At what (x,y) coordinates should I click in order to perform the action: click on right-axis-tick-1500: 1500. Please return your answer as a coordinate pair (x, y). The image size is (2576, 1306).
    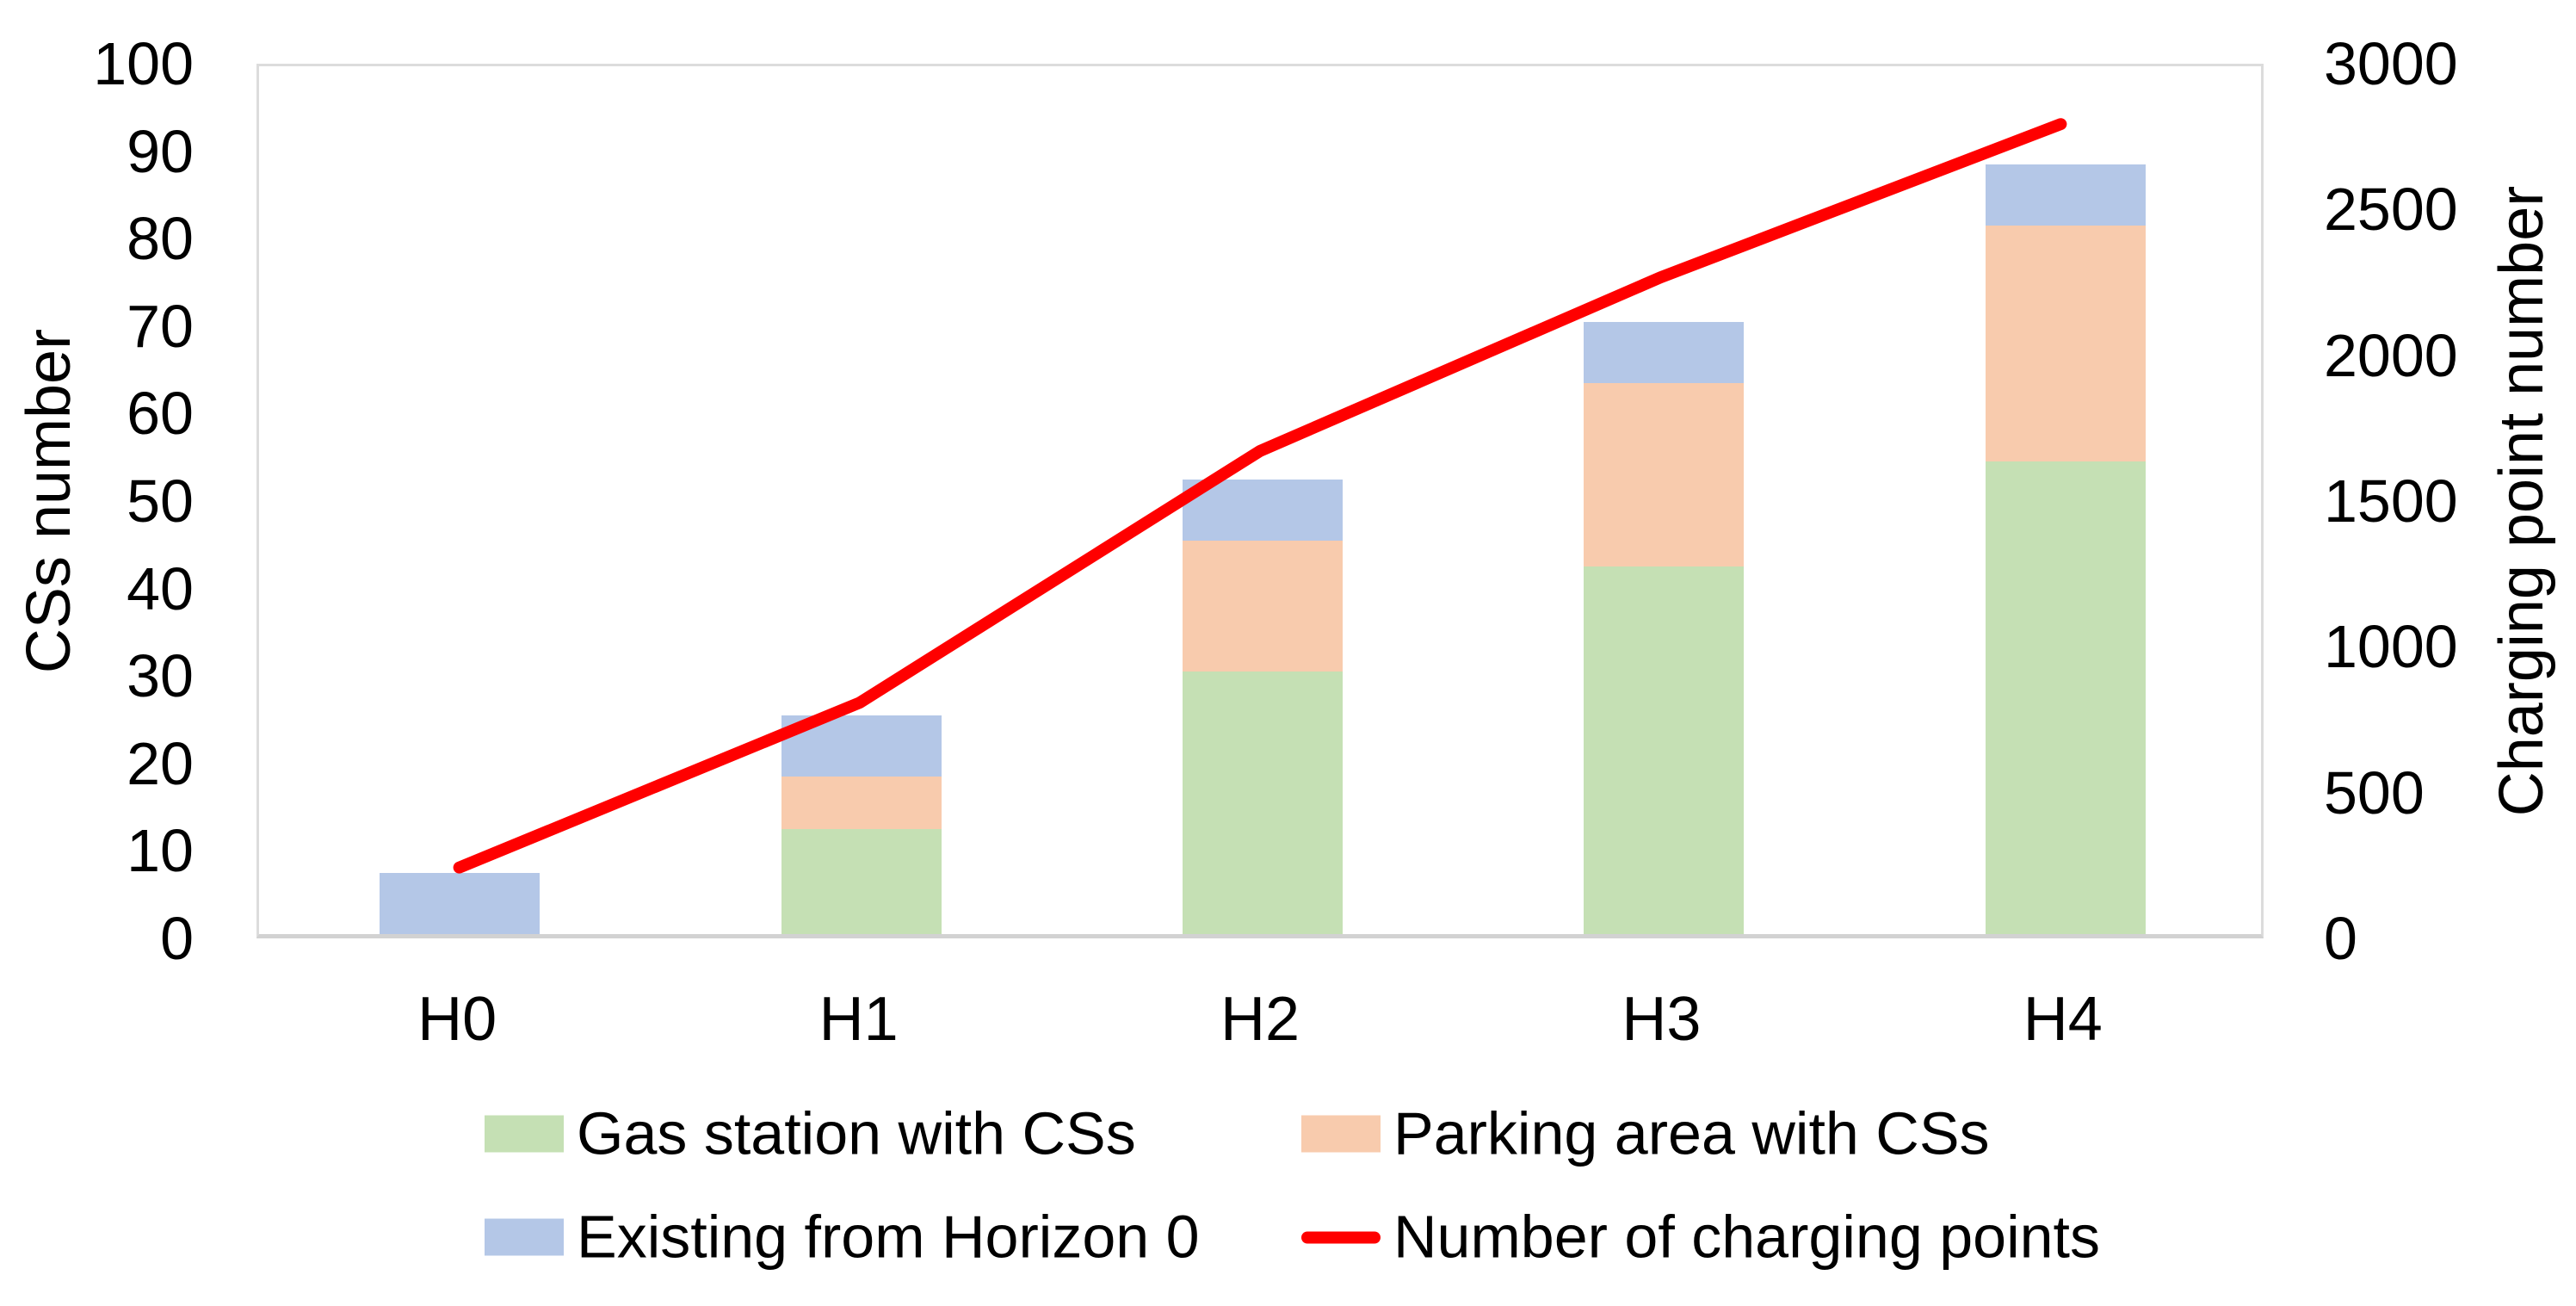
    Looking at the image, I should click on (2391, 501).